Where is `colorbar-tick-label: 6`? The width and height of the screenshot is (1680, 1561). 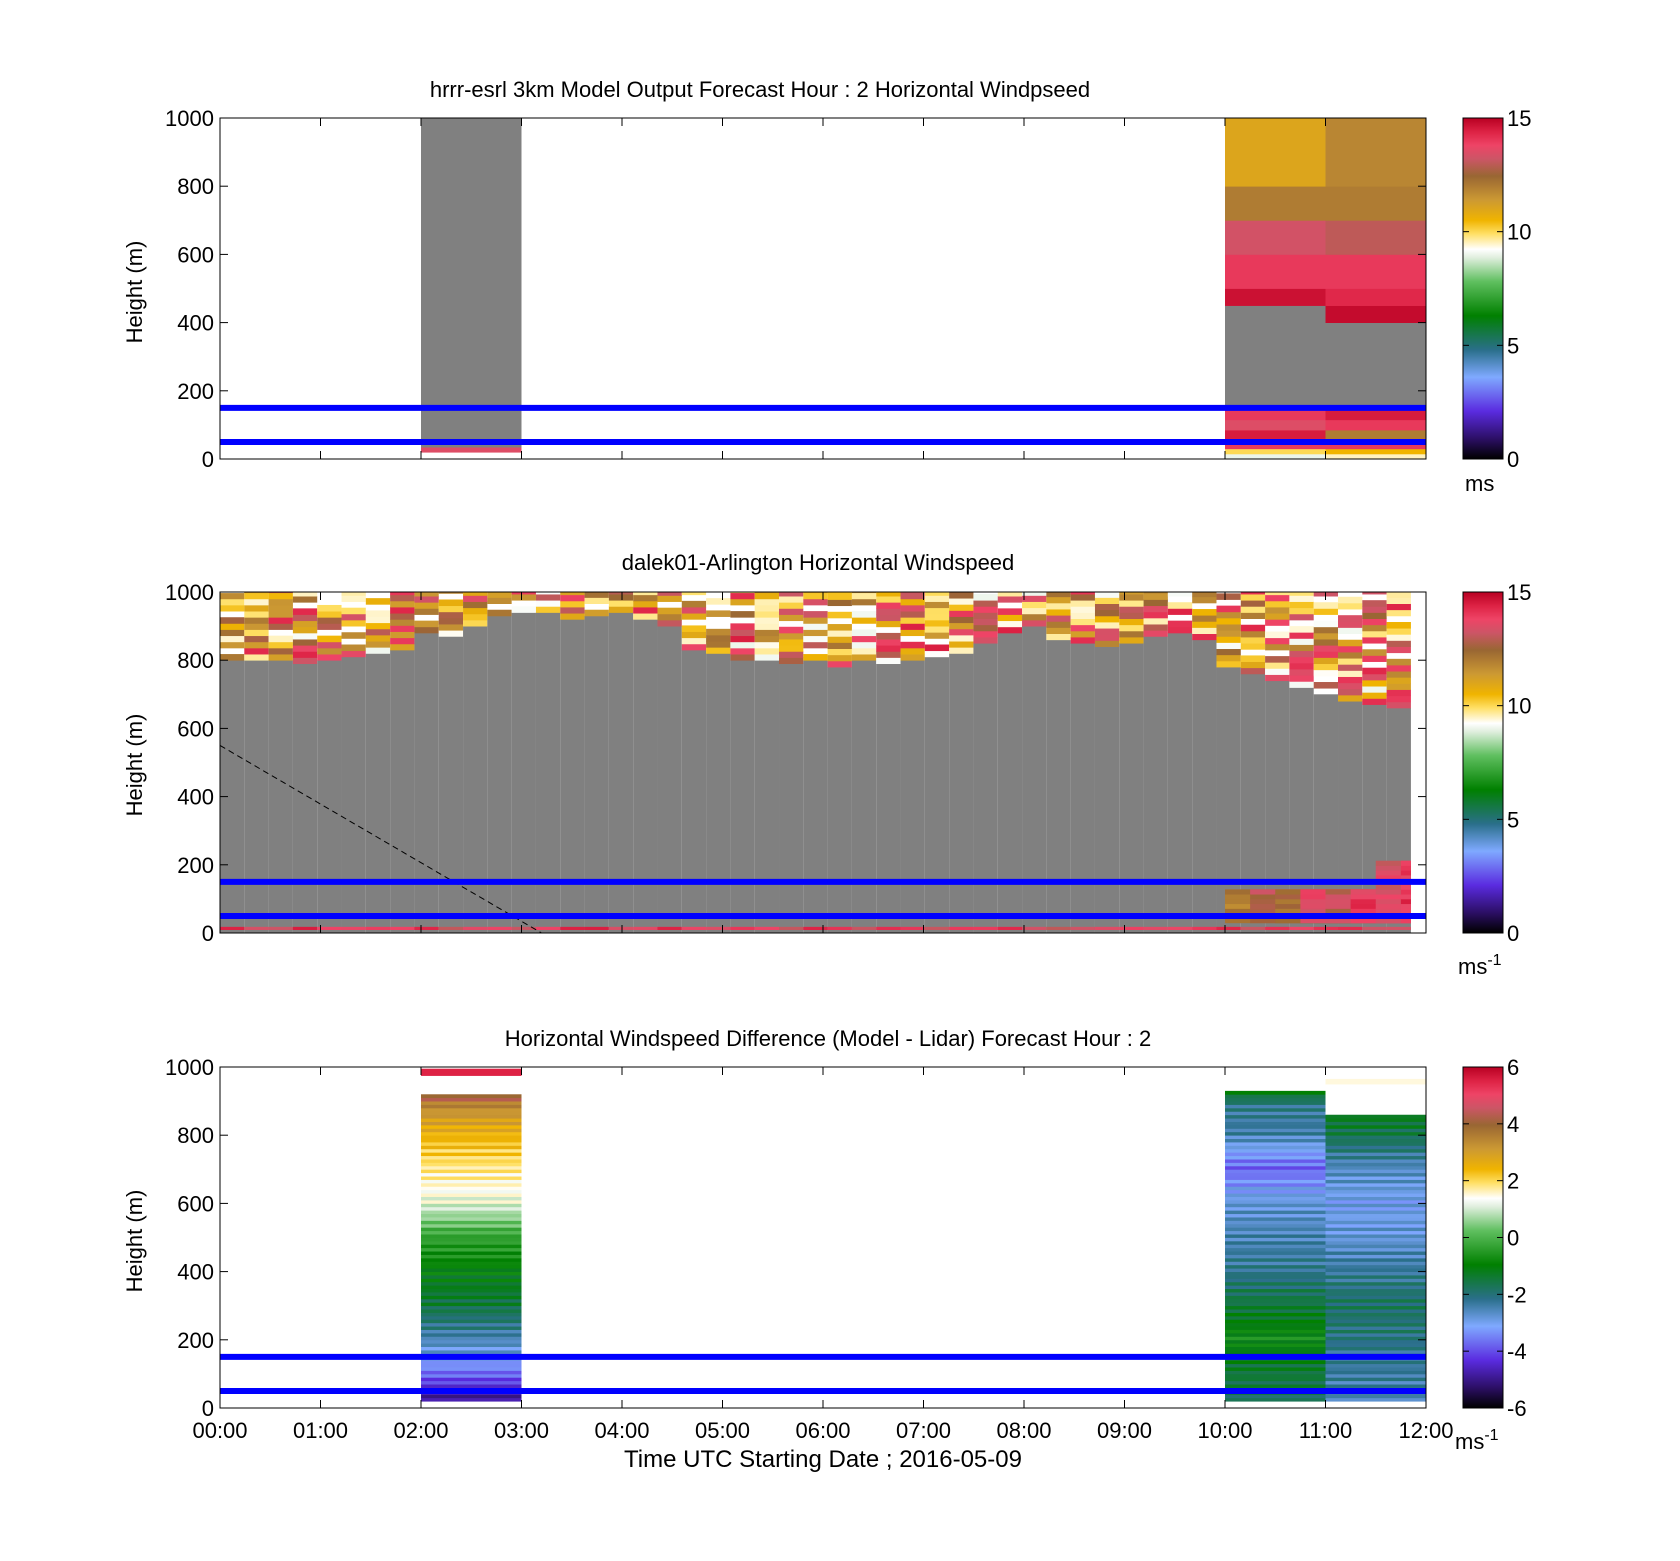 colorbar-tick-label: 6 is located at coordinates (1513, 1067).